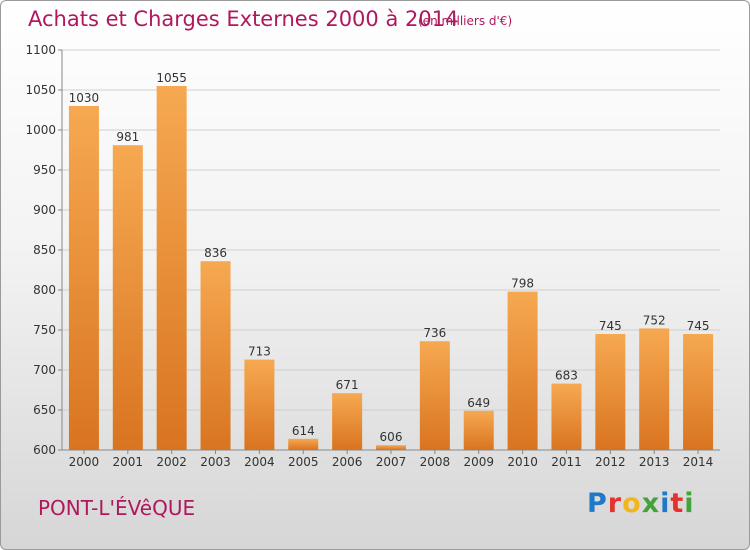 The image size is (750, 550). Describe the element at coordinates (347, 385) in the screenshot. I see `bar-value-label: 671` at that location.